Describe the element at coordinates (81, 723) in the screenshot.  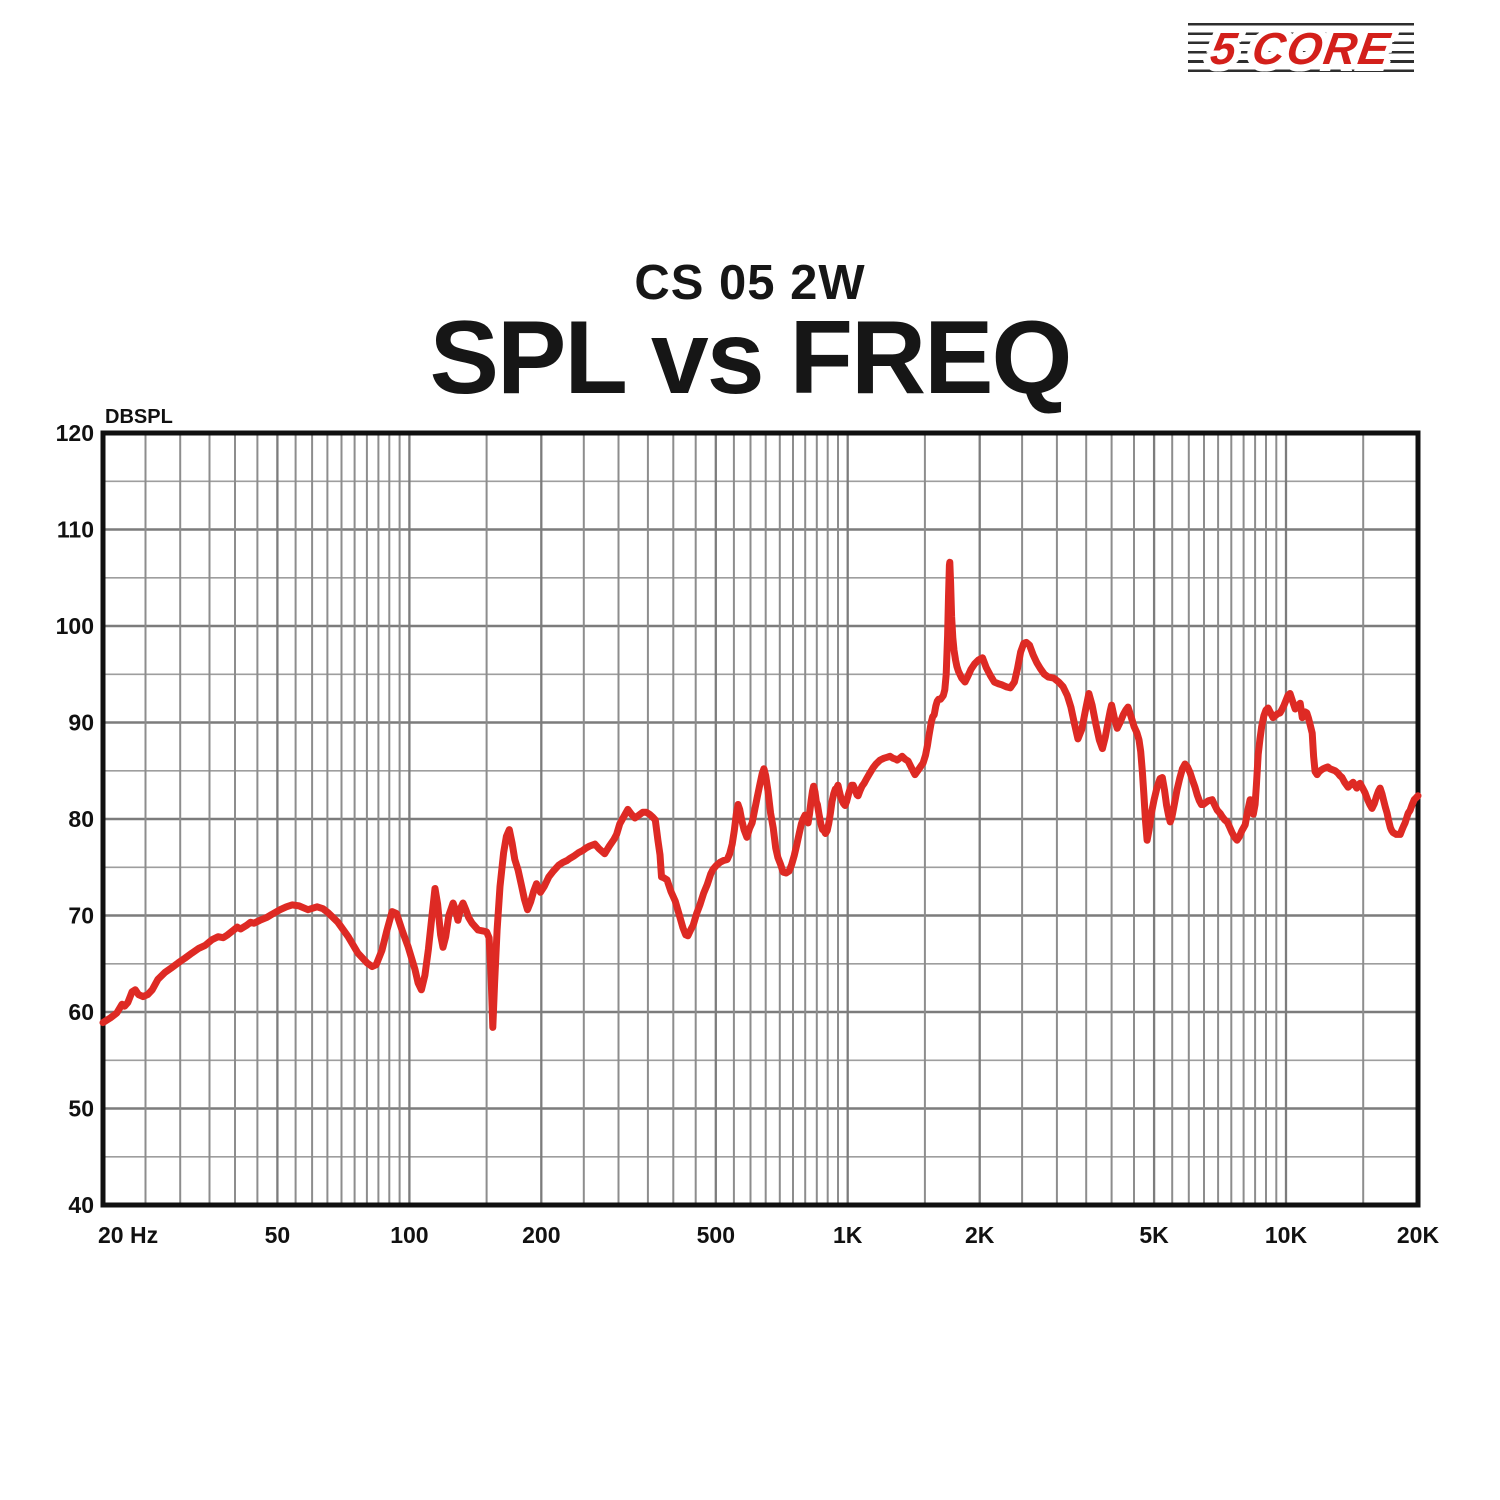
I see `y-tick-label: 90` at that location.